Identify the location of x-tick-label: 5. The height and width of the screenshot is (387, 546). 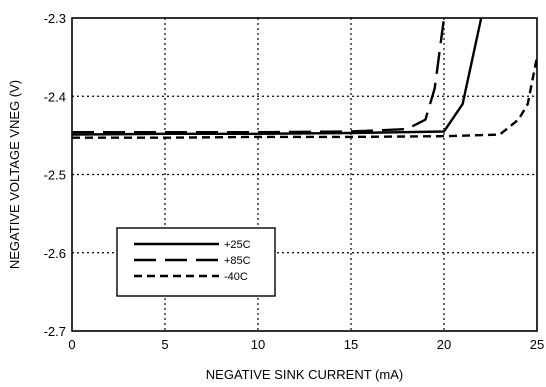
(164, 344).